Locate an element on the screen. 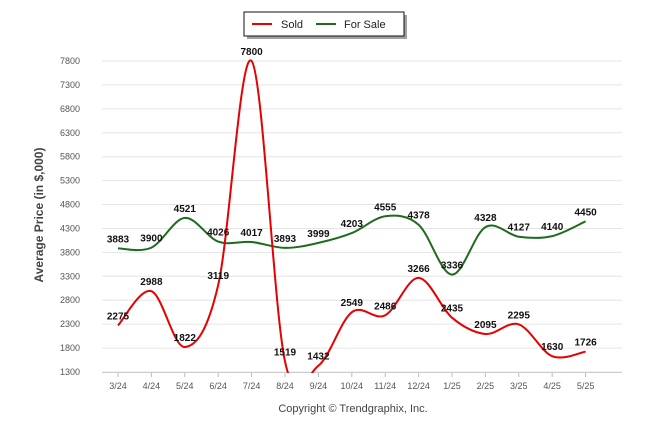  y-tick-label: 3300 is located at coordinates (70, 276).